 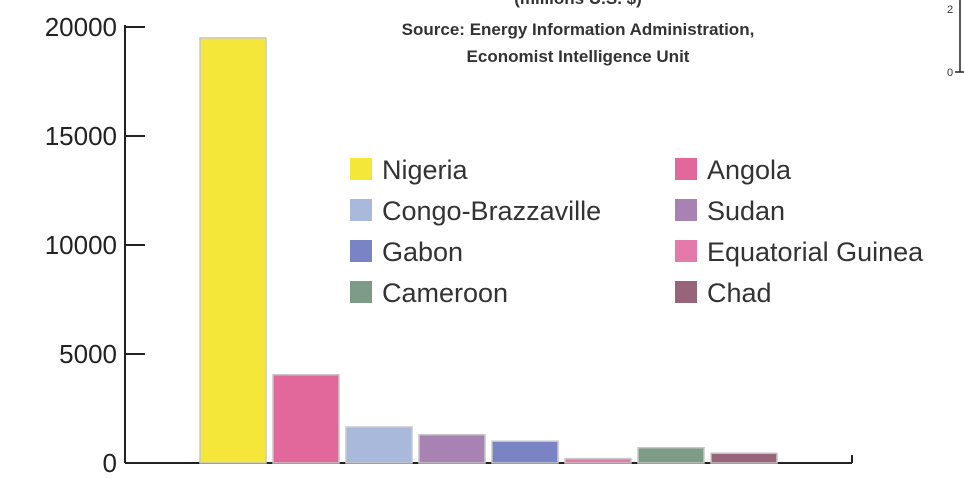 What do you see at coordinates (686, 210) in the screenshot?
I see `legend-swatch-sudan` at bounding box center [686, 210].